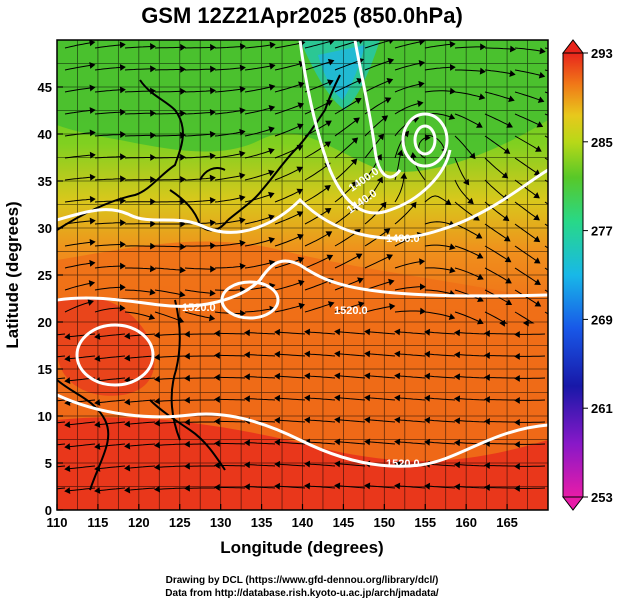  What do you see at coordinates (45, 275) in the screenshot?
I see `y-tick-label: 25` at bounding box center [45, 275].